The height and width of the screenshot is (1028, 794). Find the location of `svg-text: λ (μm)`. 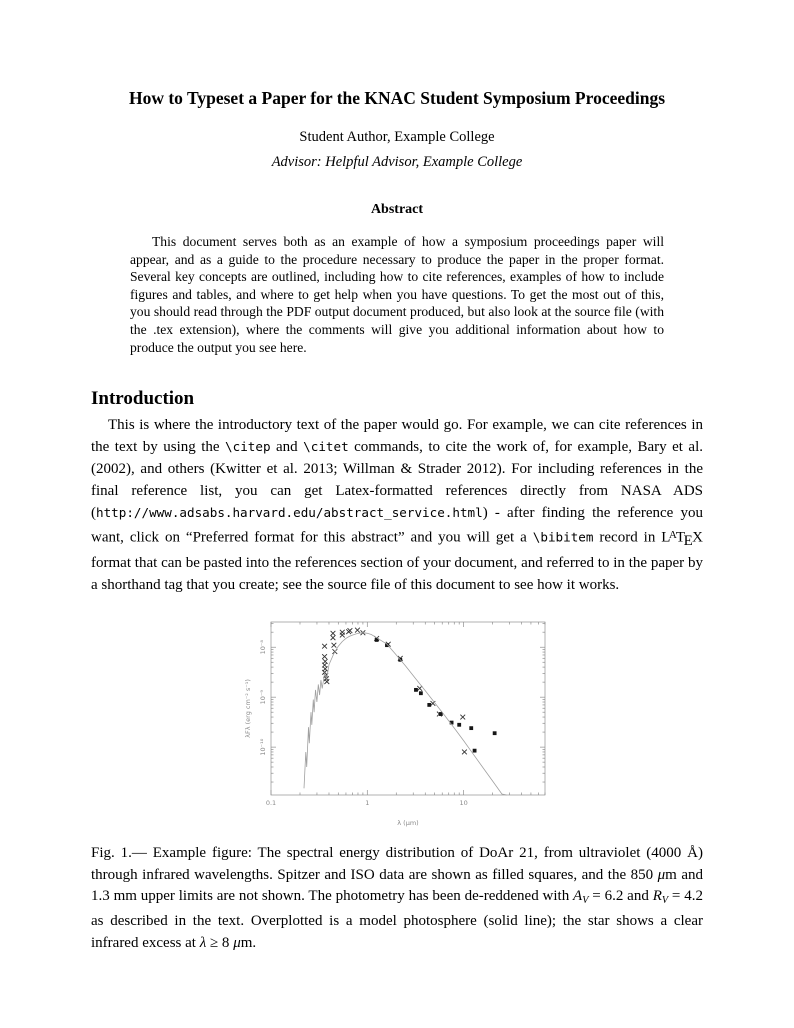

svg-text: λ (μm) is located at coordinates (407, 823).